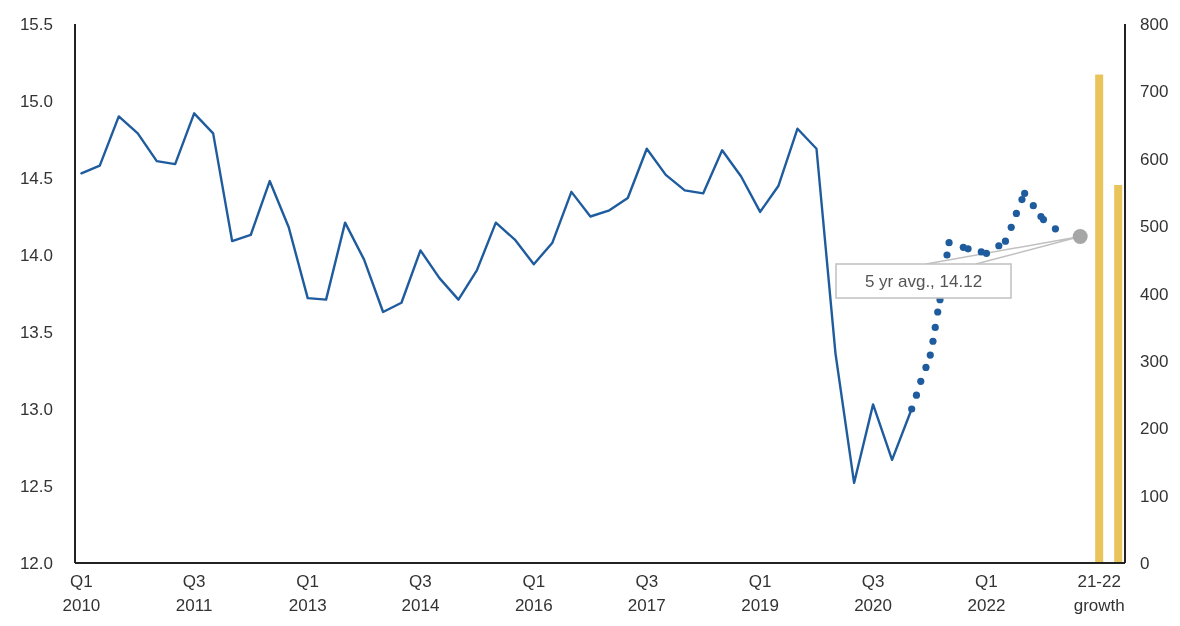  What do you see at coordinates (36, 24) in the screenshot?
I see `y-tick-label: 15.5` at bounding box center [36, 24].